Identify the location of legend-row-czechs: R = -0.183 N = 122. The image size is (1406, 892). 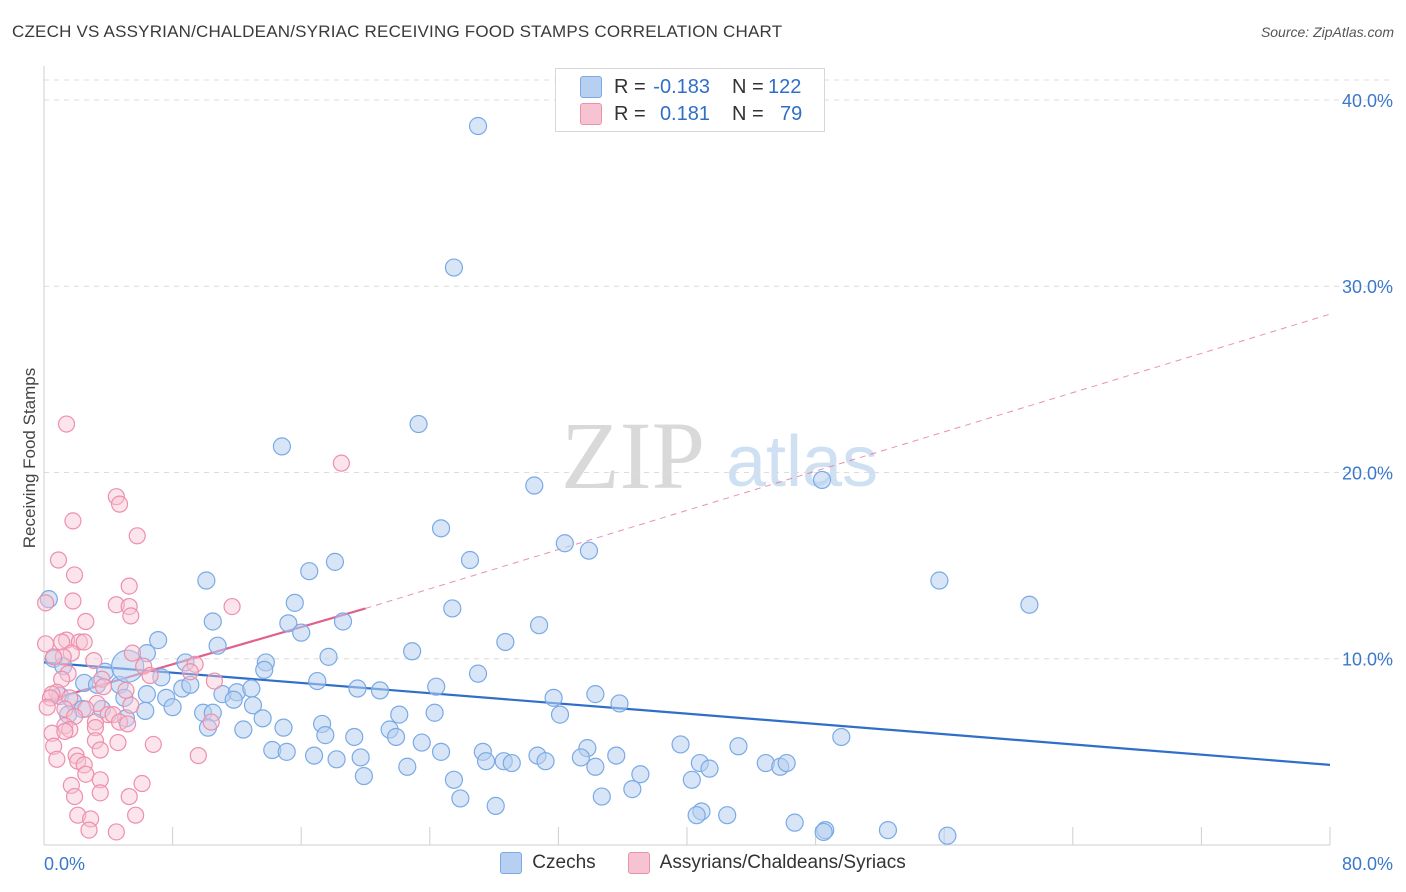
(690, 87).